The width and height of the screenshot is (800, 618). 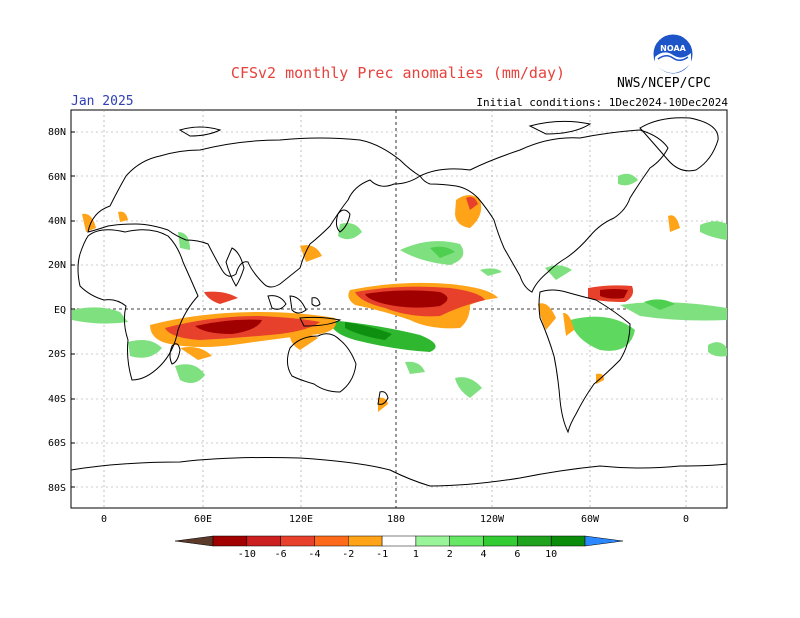 What do you see at coordinates (604, 541) in the screenshot?
I see `colorbar-arrow-high` at bounding box center [604, 541].